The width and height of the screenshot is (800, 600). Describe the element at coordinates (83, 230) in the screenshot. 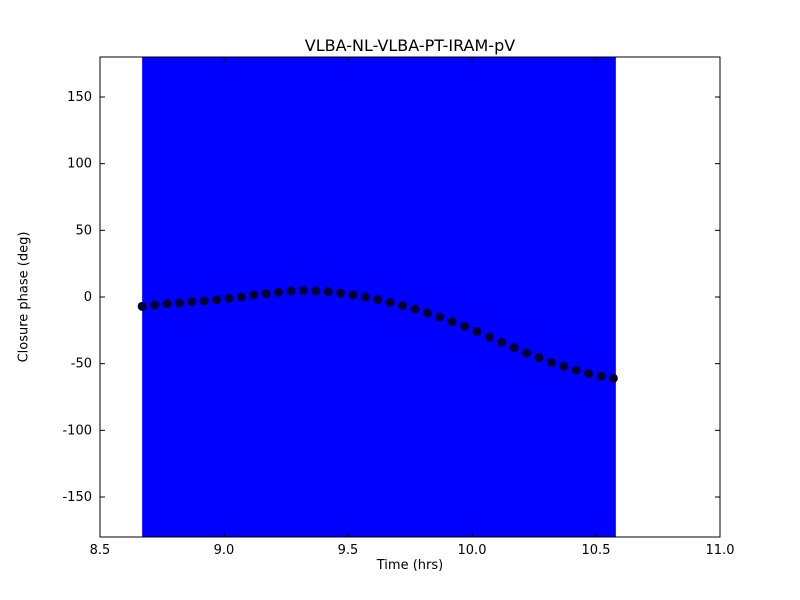

I see `y-tick-label: 50` at that location.